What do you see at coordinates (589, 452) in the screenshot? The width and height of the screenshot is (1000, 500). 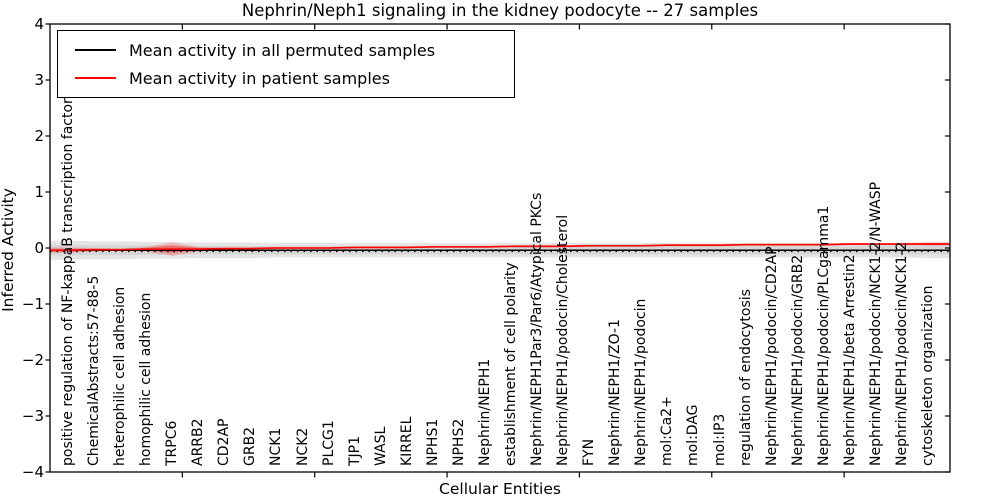 I see `x-category-label: FYN` at bounding box center [589, 452].